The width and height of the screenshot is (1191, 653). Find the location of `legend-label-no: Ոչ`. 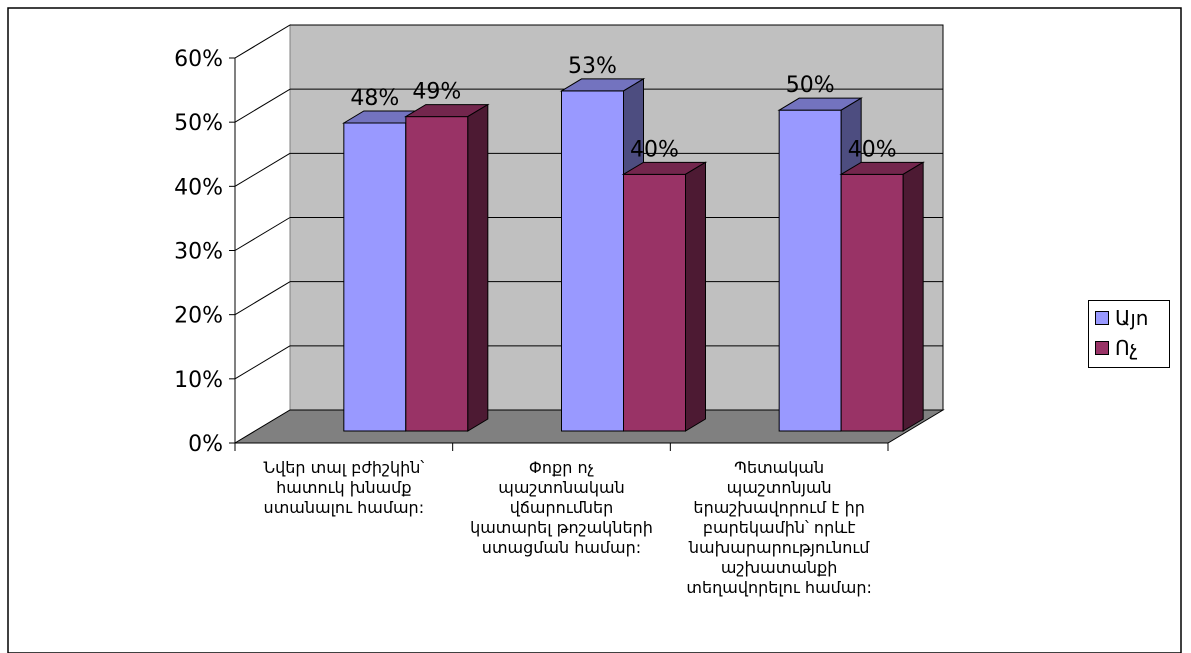

legend-label-no: Ոչ is located at coordinates (1126, 348).